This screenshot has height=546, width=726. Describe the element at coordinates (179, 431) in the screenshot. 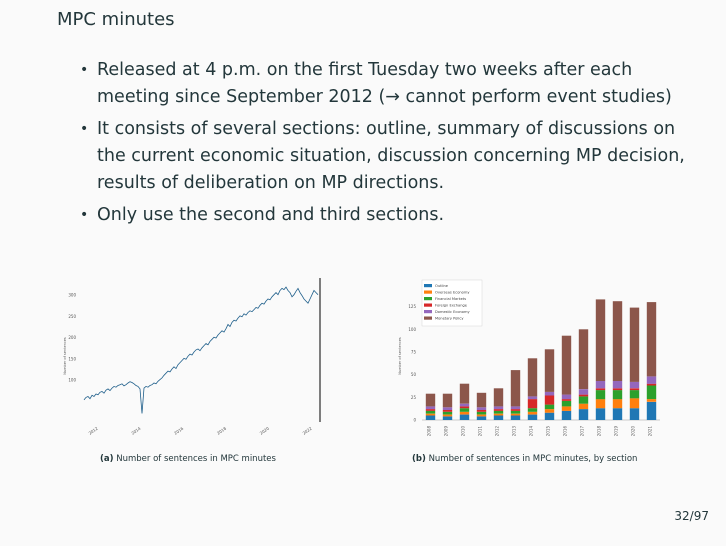

I see `x-tick-label: 2016` at that location.